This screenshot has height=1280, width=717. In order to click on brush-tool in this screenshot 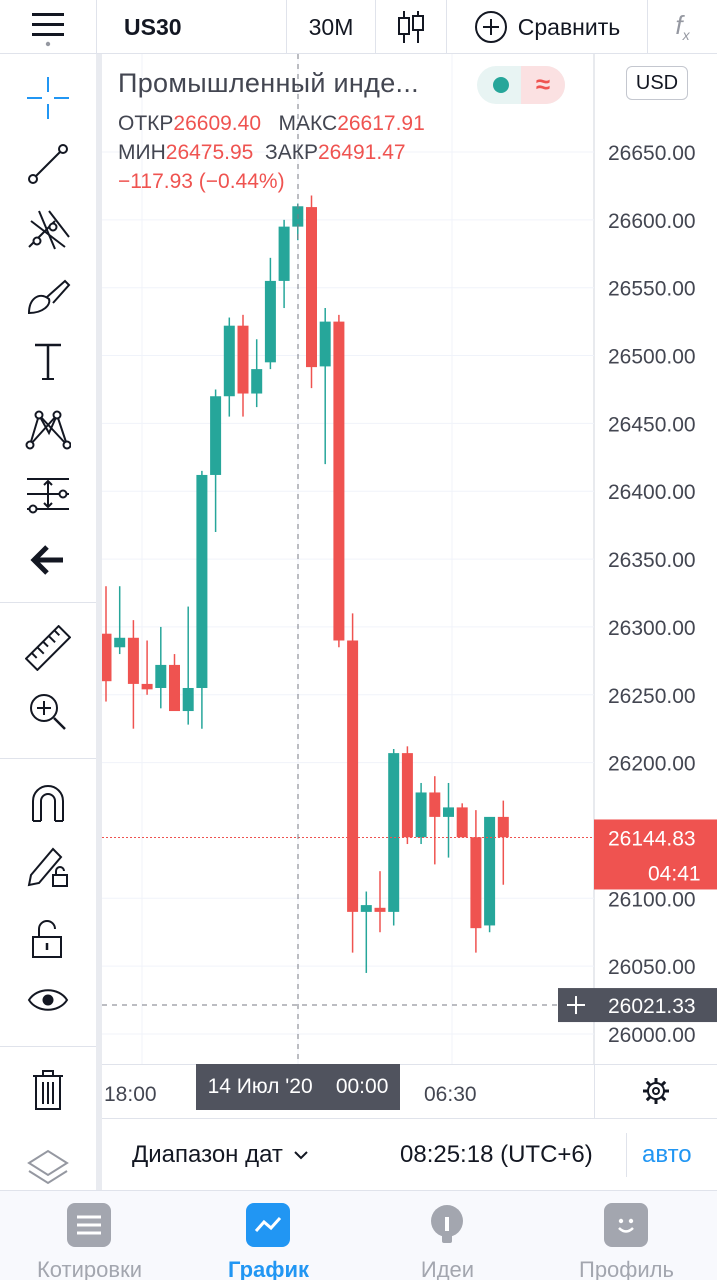, I will do `click(48, 296)`.